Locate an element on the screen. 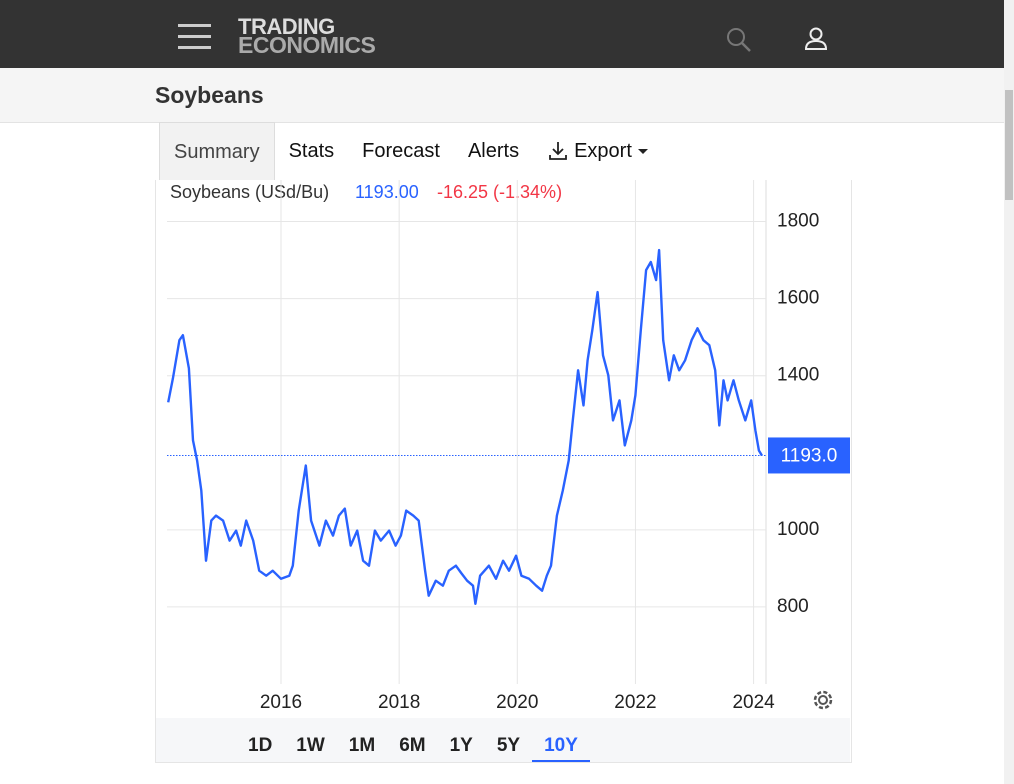  last-price-box is located at coordinates (809, 455).